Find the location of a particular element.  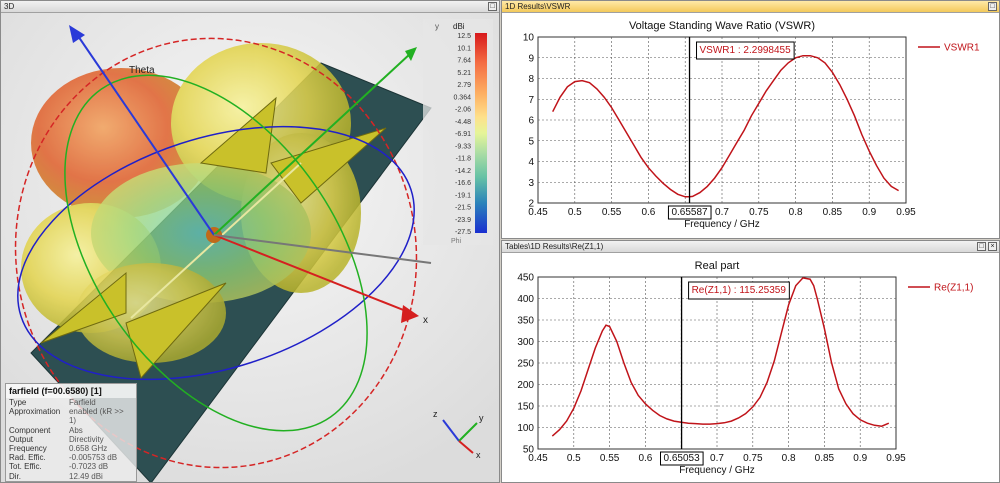

info-key: Tot. Effic. is located at coordinates (25, 467).